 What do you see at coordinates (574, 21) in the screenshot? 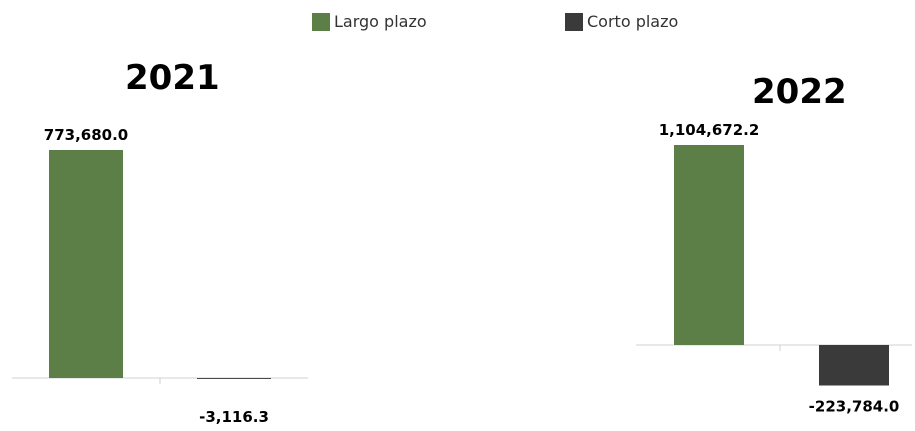
I see `legend-swatch-corto-plazo` at bounding box center [574, 21].